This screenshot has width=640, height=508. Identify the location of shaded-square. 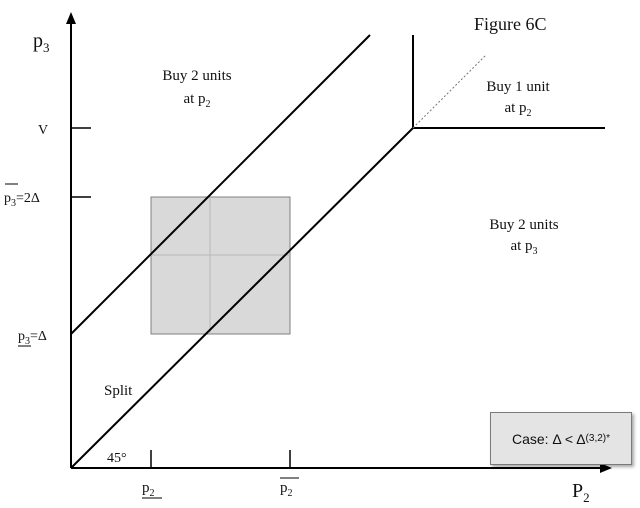
(220, 265).